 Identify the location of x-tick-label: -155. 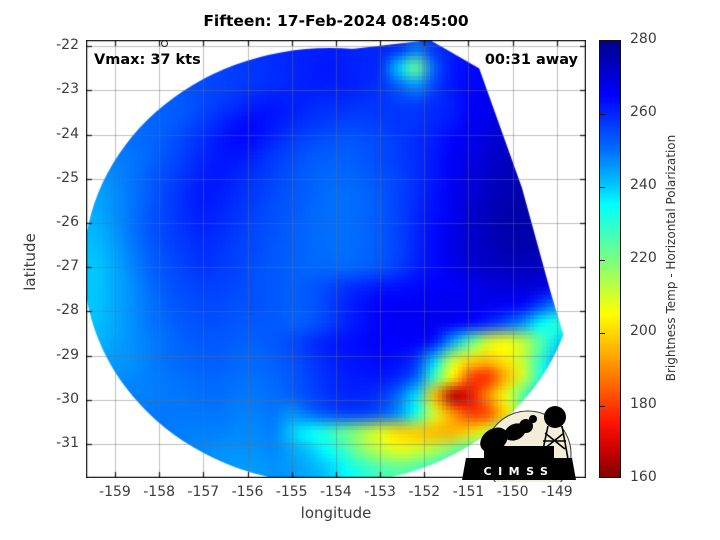
(291, 492).